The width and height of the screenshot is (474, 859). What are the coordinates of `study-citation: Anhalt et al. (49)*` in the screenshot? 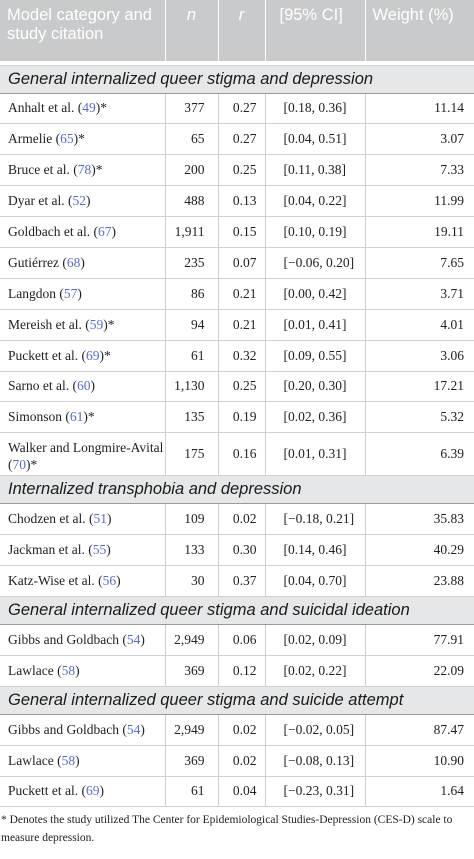 It's located at (83, 109).